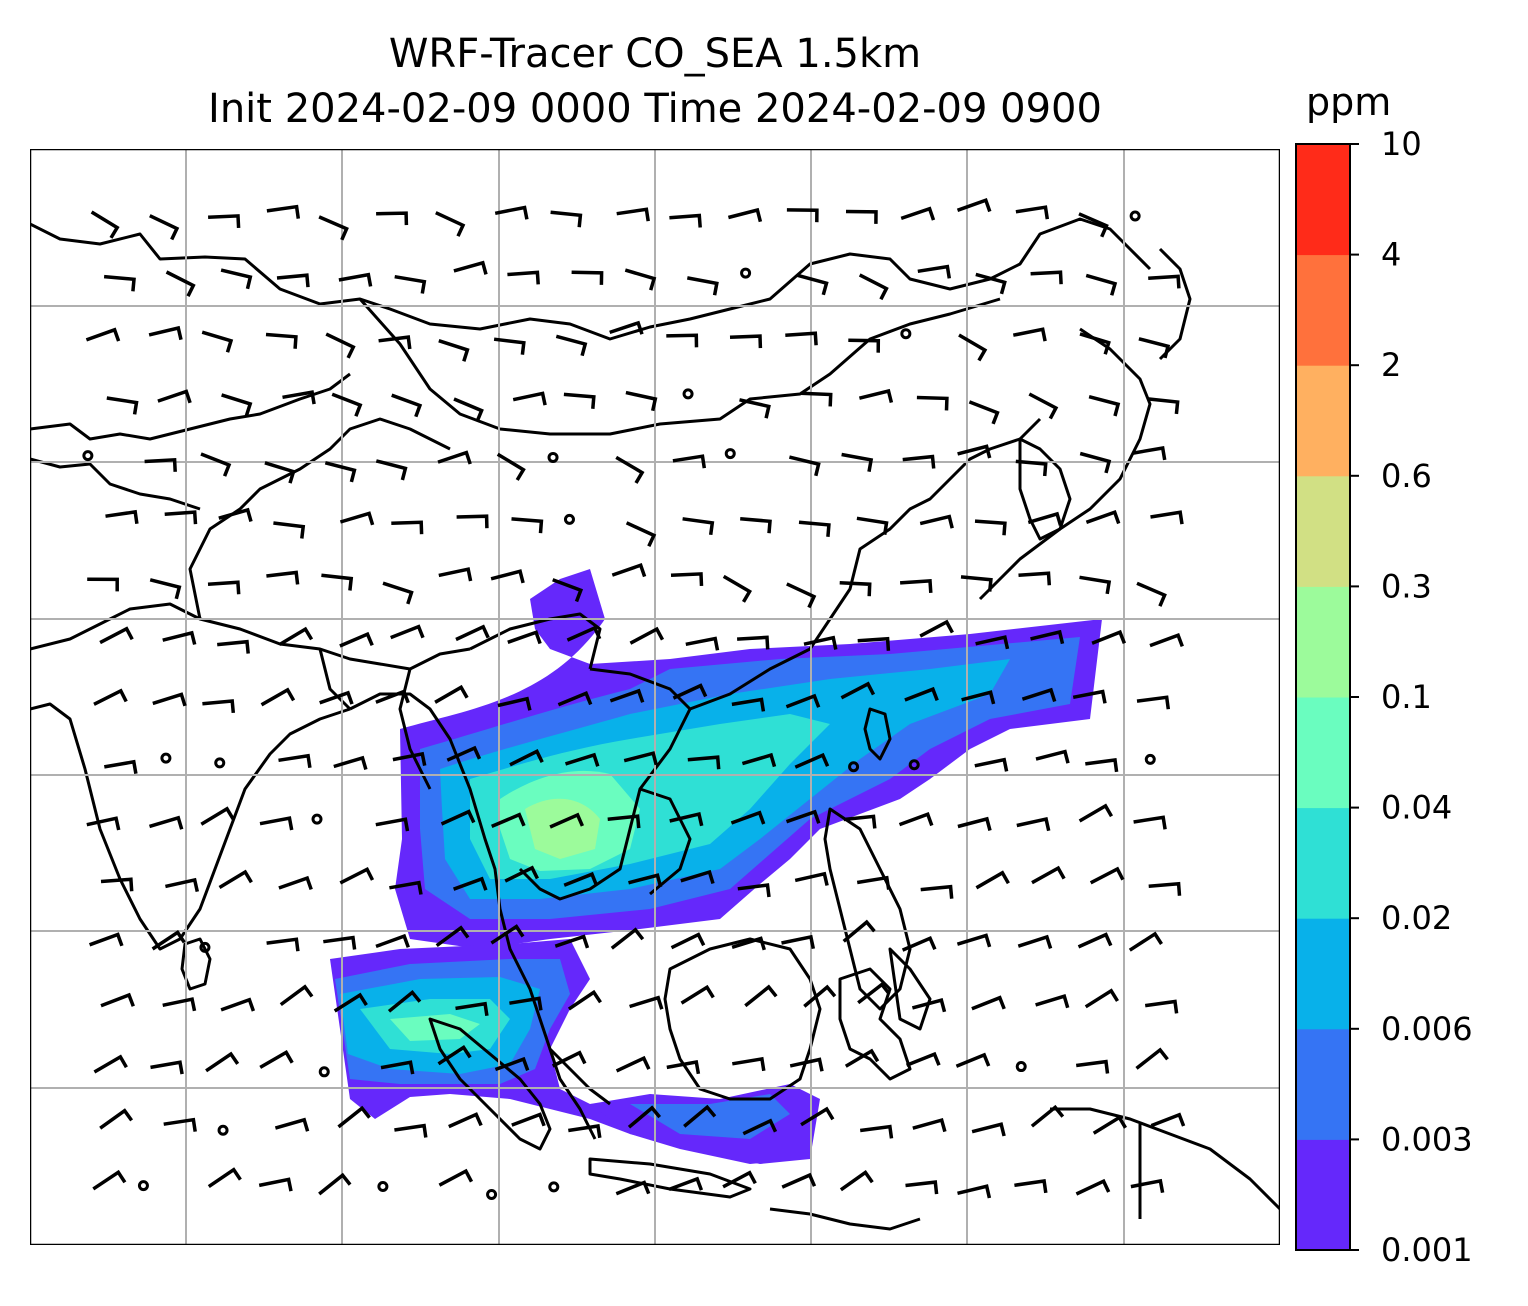 This screenshot has height=1306, width=1528. I want to click on colorbar-tick-label: 0.3, so click(1406, 586).